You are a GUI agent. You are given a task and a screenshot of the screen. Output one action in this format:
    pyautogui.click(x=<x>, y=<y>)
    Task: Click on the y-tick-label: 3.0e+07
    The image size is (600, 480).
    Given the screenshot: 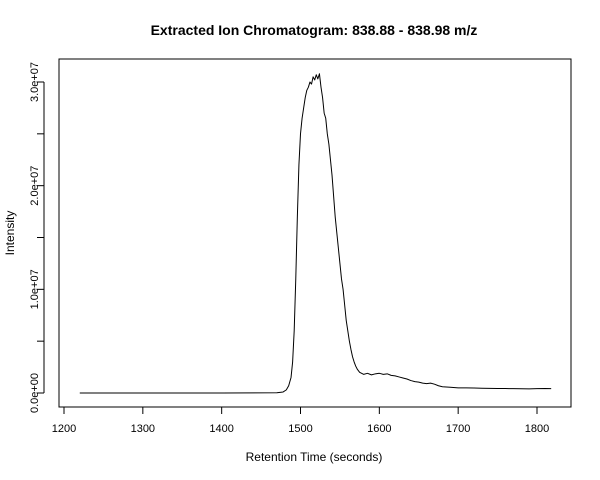 What is the action you would take?
    pyautogui.click(x=35, y=82)
    